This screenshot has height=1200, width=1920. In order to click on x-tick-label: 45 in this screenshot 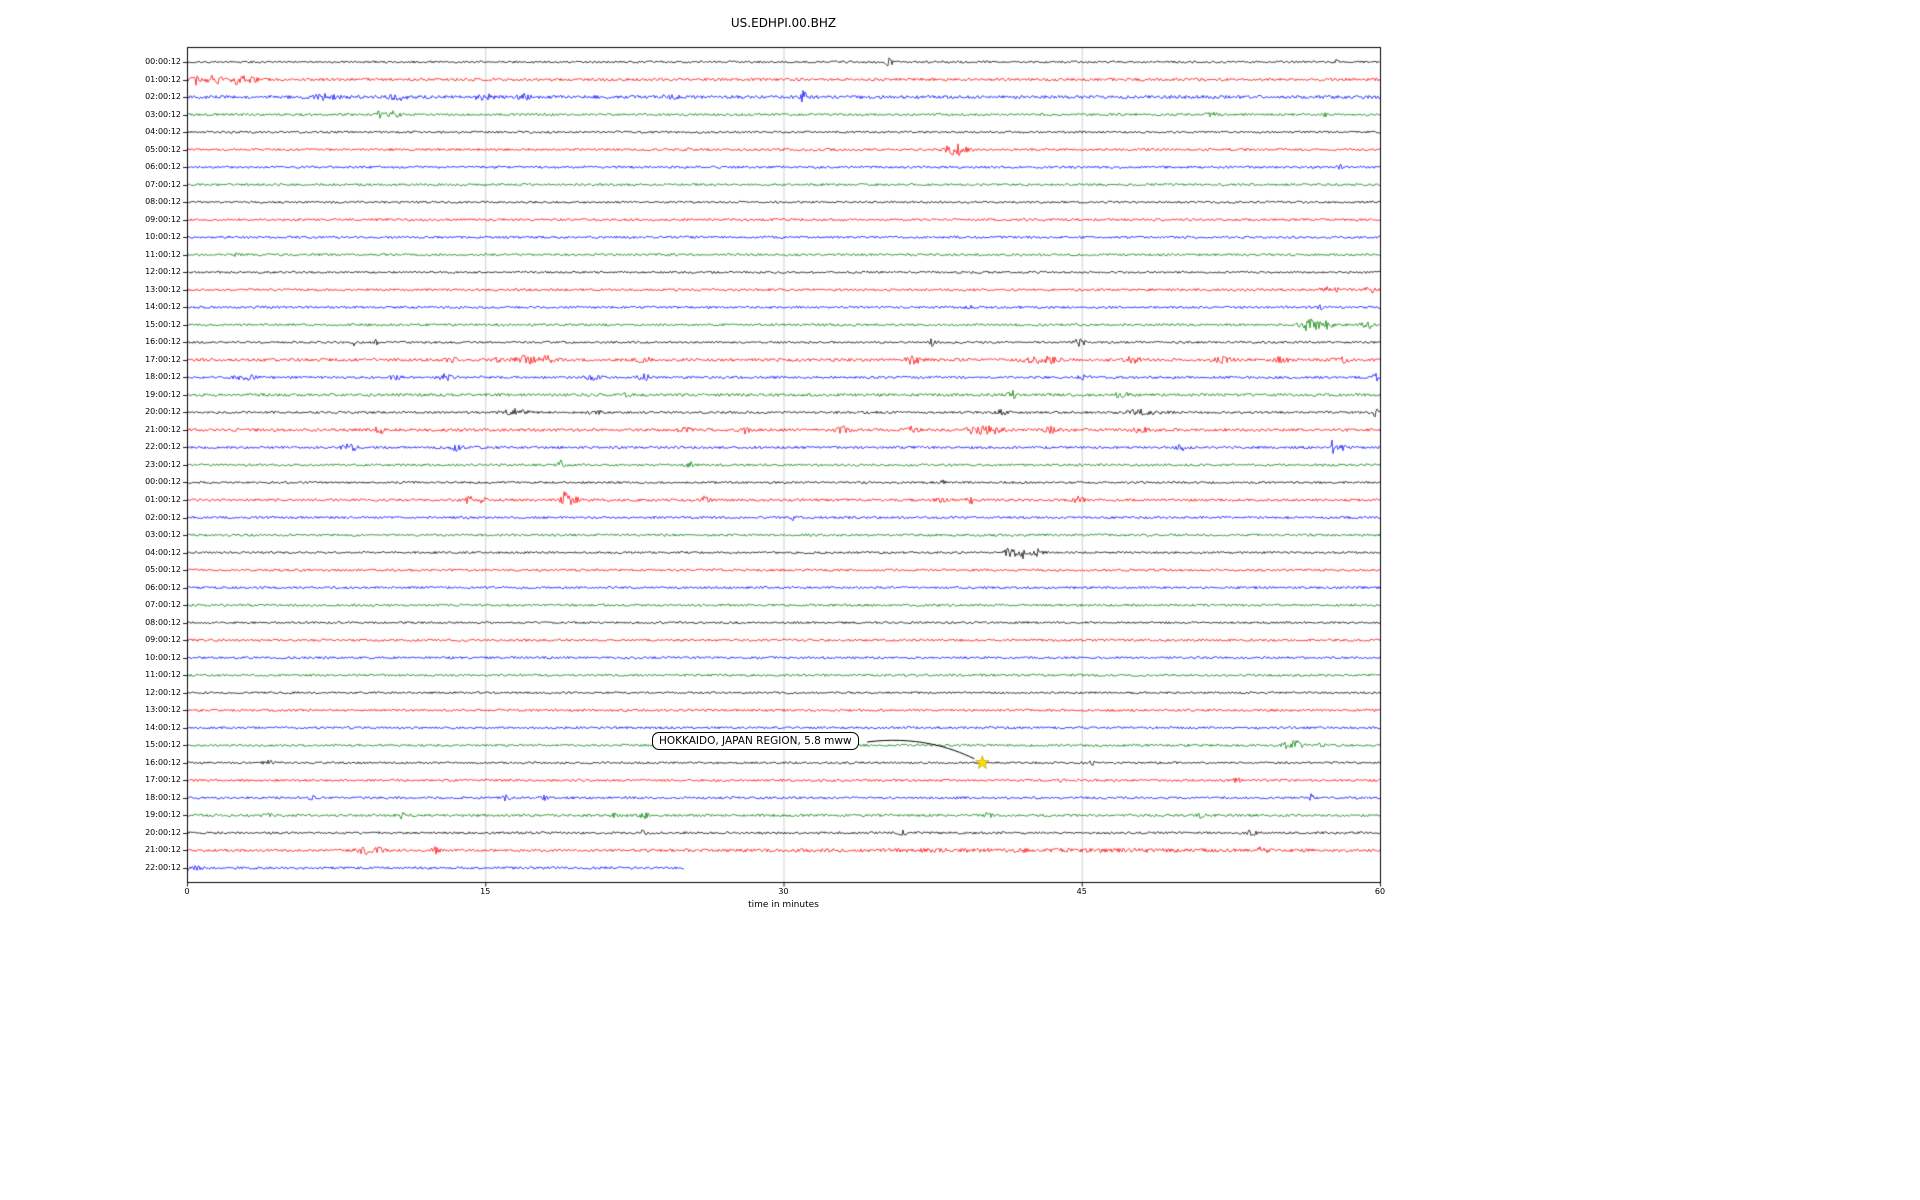, I will do `click(1081, 891)`.